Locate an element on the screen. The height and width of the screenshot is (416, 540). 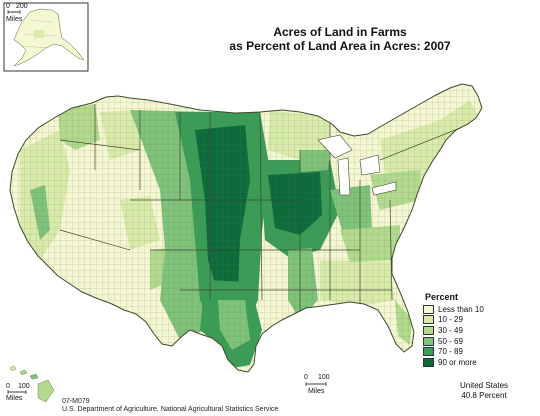
hawaii-big-island is located at coordinates (46, 391).